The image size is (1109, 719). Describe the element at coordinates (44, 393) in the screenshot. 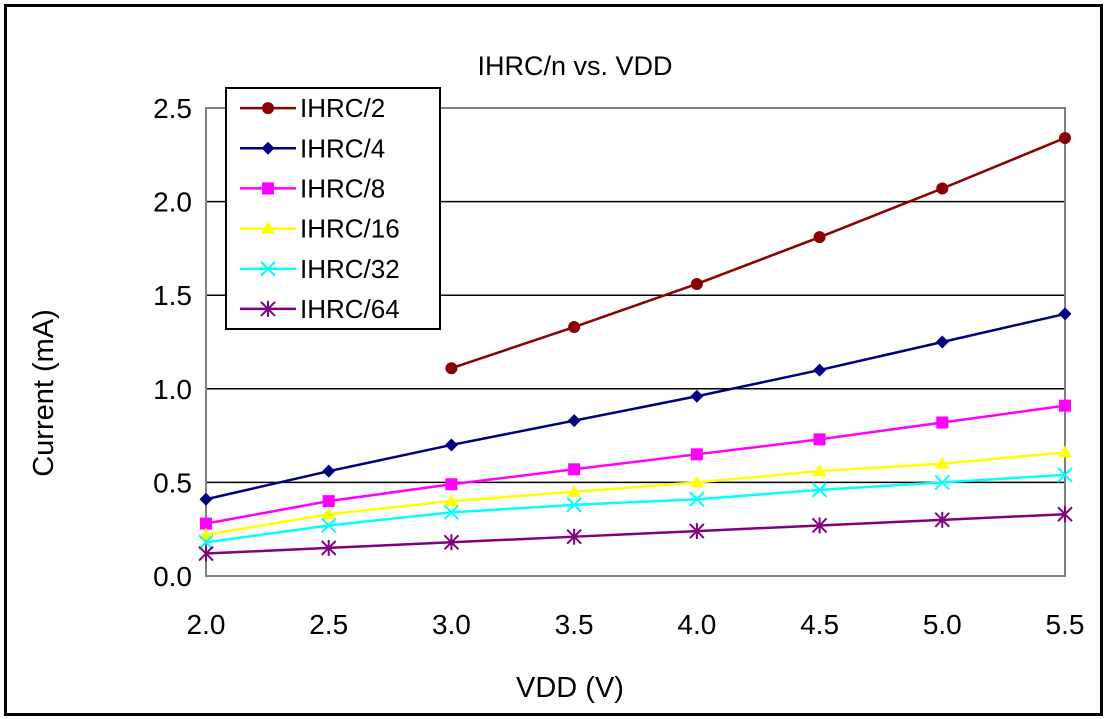

I see `y-axis-label: Current (mA)` at that location.